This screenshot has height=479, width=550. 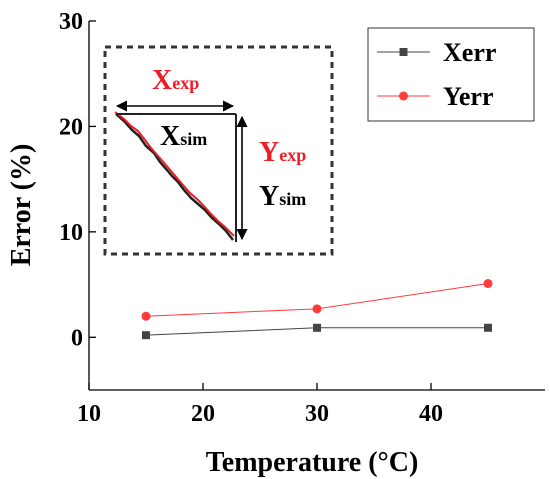 I want to click on x-tick-label: 30, so click(x=317, y=414).